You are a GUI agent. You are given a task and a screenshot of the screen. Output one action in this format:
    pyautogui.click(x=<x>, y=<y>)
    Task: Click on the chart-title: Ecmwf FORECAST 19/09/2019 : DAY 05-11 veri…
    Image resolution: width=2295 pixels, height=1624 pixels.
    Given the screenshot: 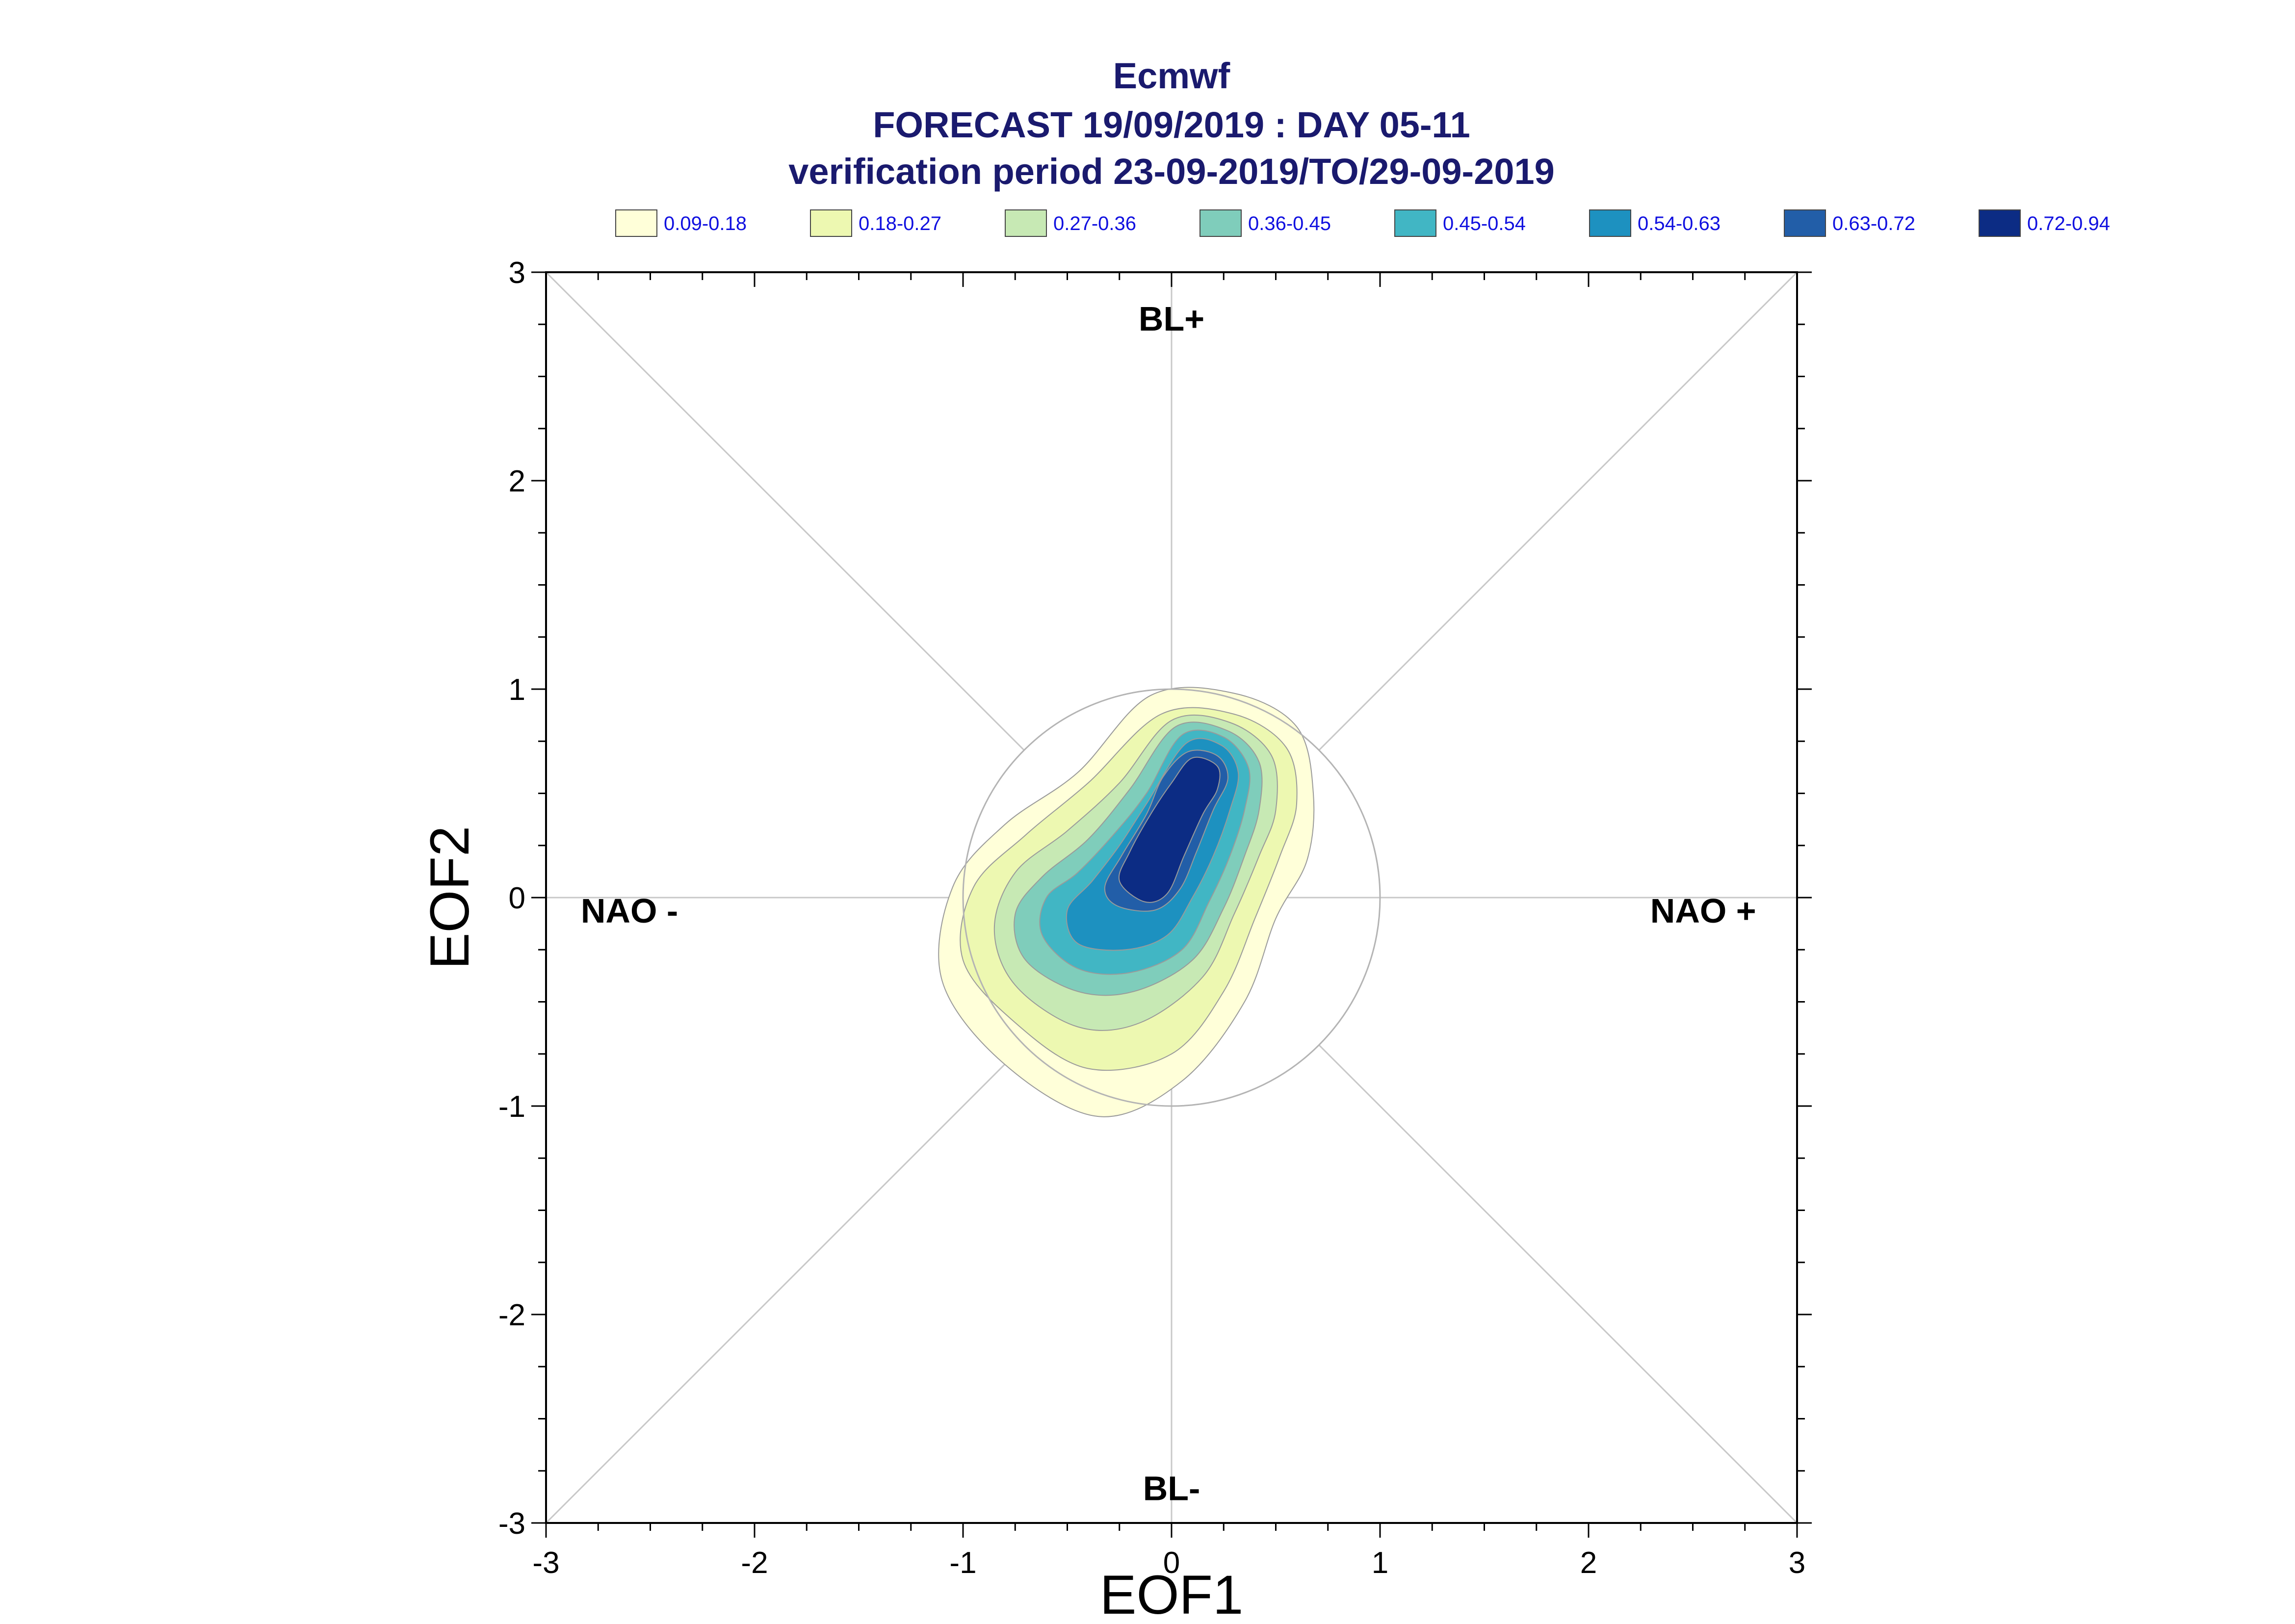 What is the action you would take?
    pyautogui.click(x=1171, y=123)
    